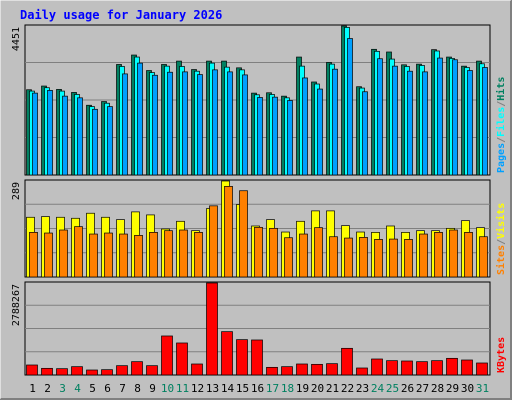  I want to click on day-label-5: 5, so click(92, 388).